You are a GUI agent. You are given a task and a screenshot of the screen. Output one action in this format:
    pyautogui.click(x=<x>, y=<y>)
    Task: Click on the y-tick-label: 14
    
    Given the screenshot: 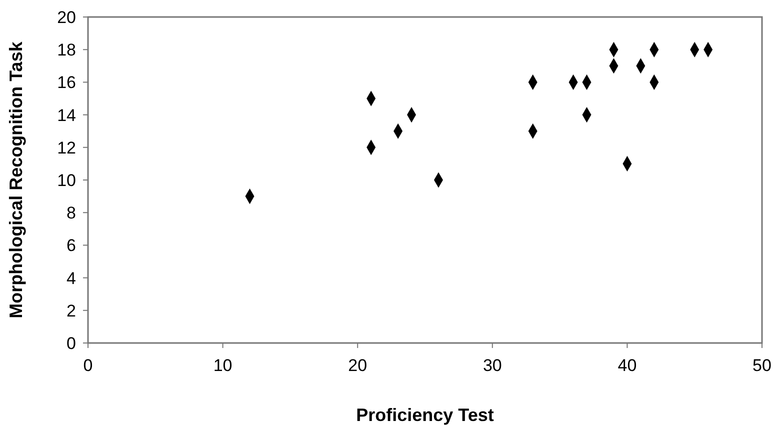 What is the action you would take?
    pyautogui.click(x=66, y=115)
    